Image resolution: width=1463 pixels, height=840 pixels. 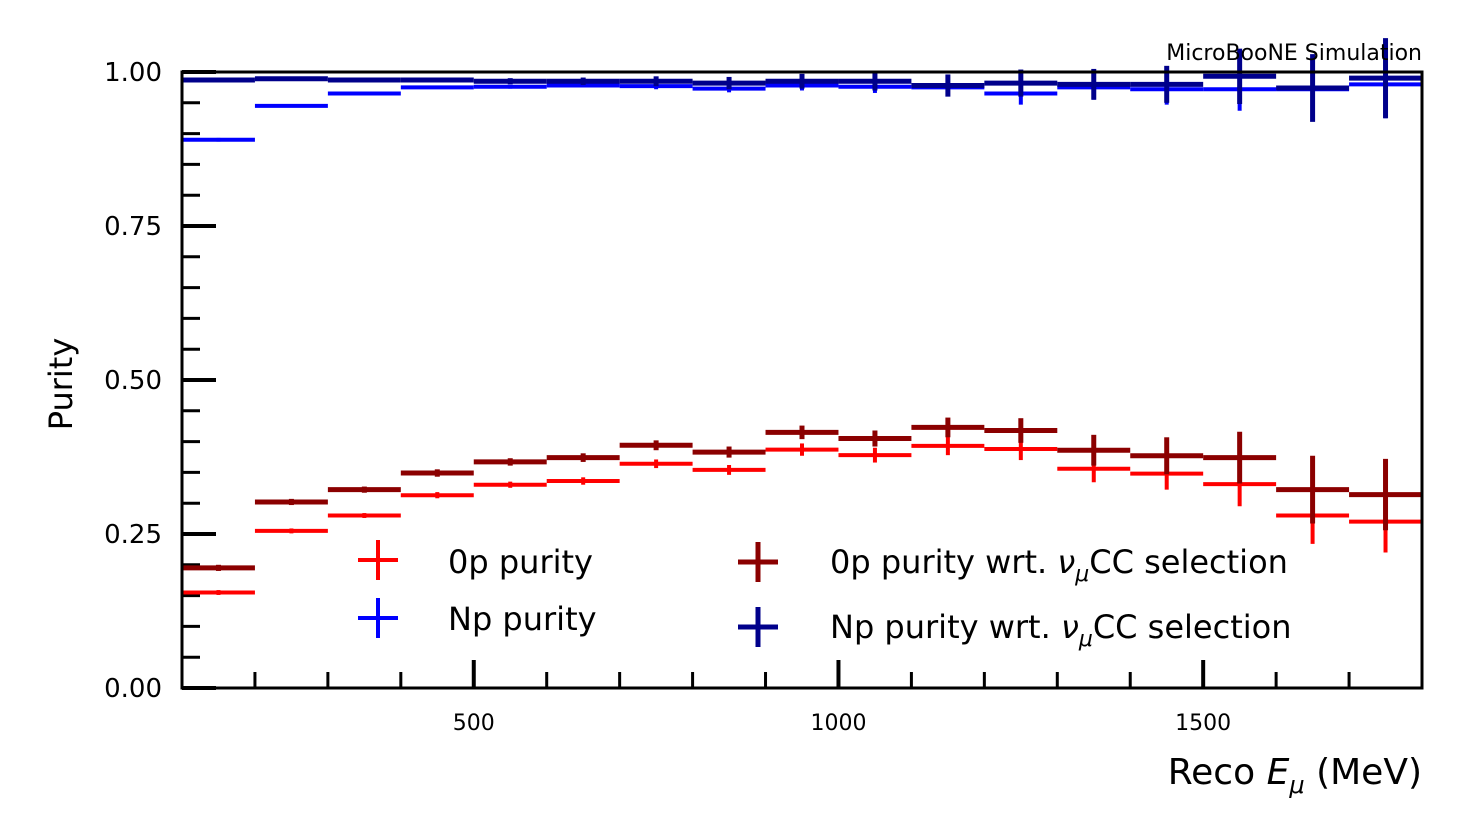 I want to click on legend-label-np-purity-wrt-cc: Np purity wrt. νμCC selection, so click(x=1061, y=630).